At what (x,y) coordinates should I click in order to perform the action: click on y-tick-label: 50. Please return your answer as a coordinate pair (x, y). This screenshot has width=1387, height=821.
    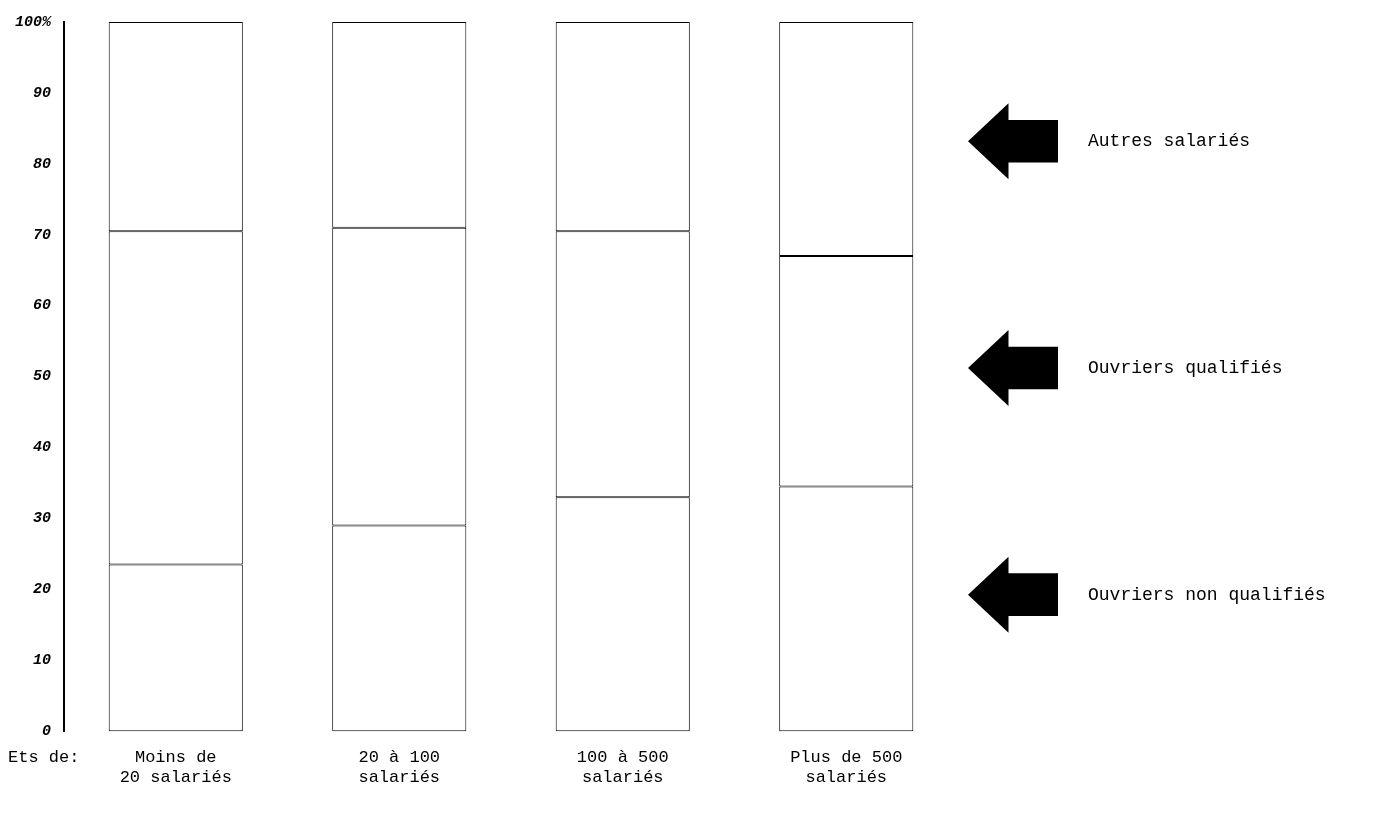
    Looking at the image, I should click on (42, 377).